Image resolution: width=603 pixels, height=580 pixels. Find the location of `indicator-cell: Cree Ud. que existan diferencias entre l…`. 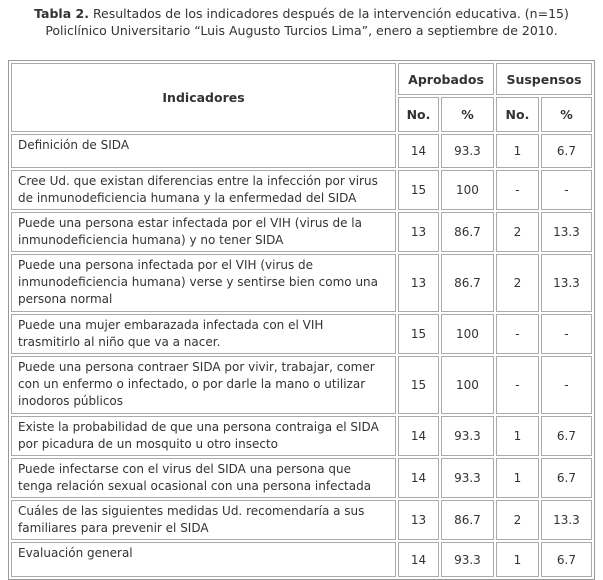

indicator-cell: Cree Ud. que existan diferencias entre l… is located at coordinates (204, 190).